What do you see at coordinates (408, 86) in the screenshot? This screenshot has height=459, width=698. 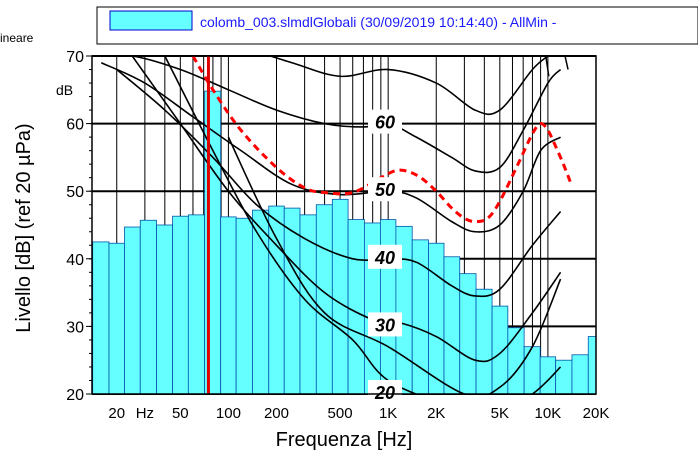 I see `isophon-curve` at bounding box center [408, 86].